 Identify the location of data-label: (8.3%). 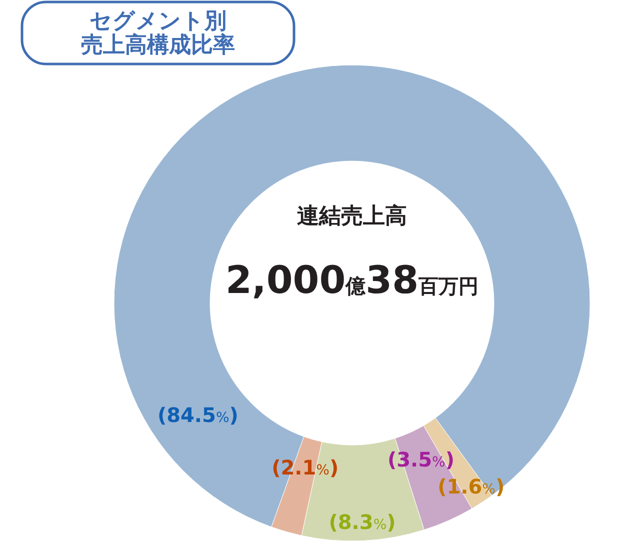
(362, 522).